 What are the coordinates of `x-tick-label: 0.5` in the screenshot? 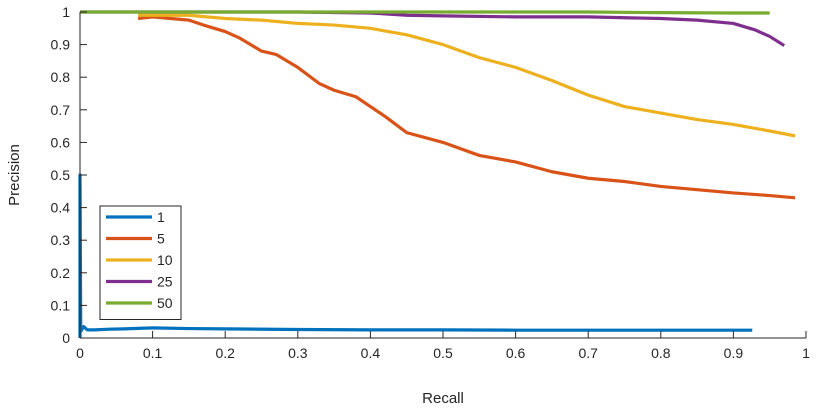 It's located at (443, 353).